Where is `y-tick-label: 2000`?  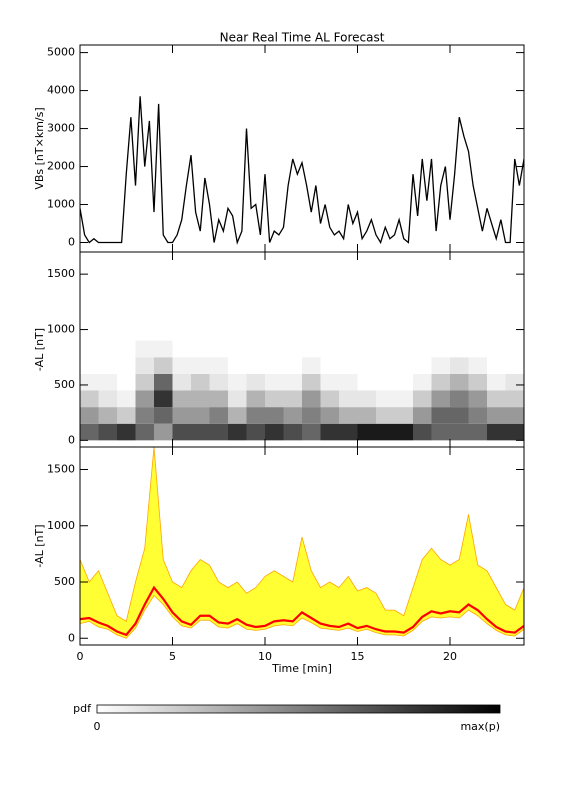
y-tick-label: 2000 is located at coordinates (61, 166).